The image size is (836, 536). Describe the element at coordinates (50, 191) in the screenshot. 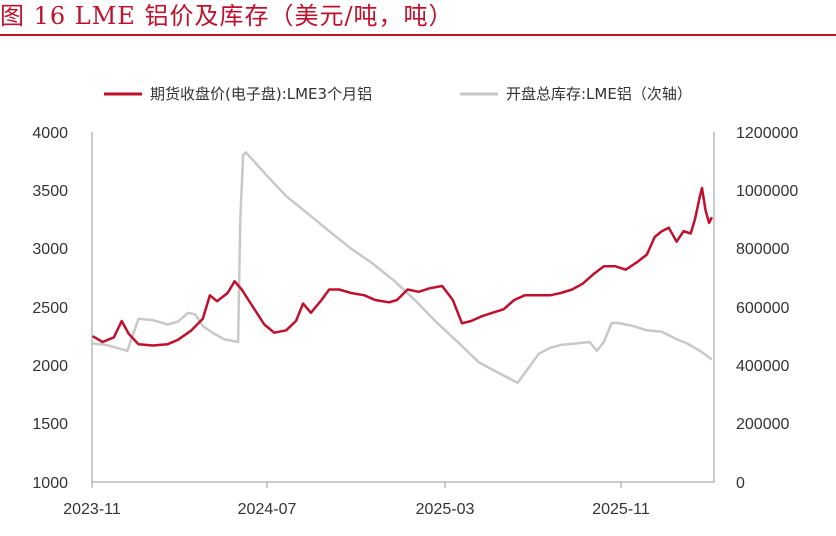

I see `y-left-tick-label: 3500` at that location.